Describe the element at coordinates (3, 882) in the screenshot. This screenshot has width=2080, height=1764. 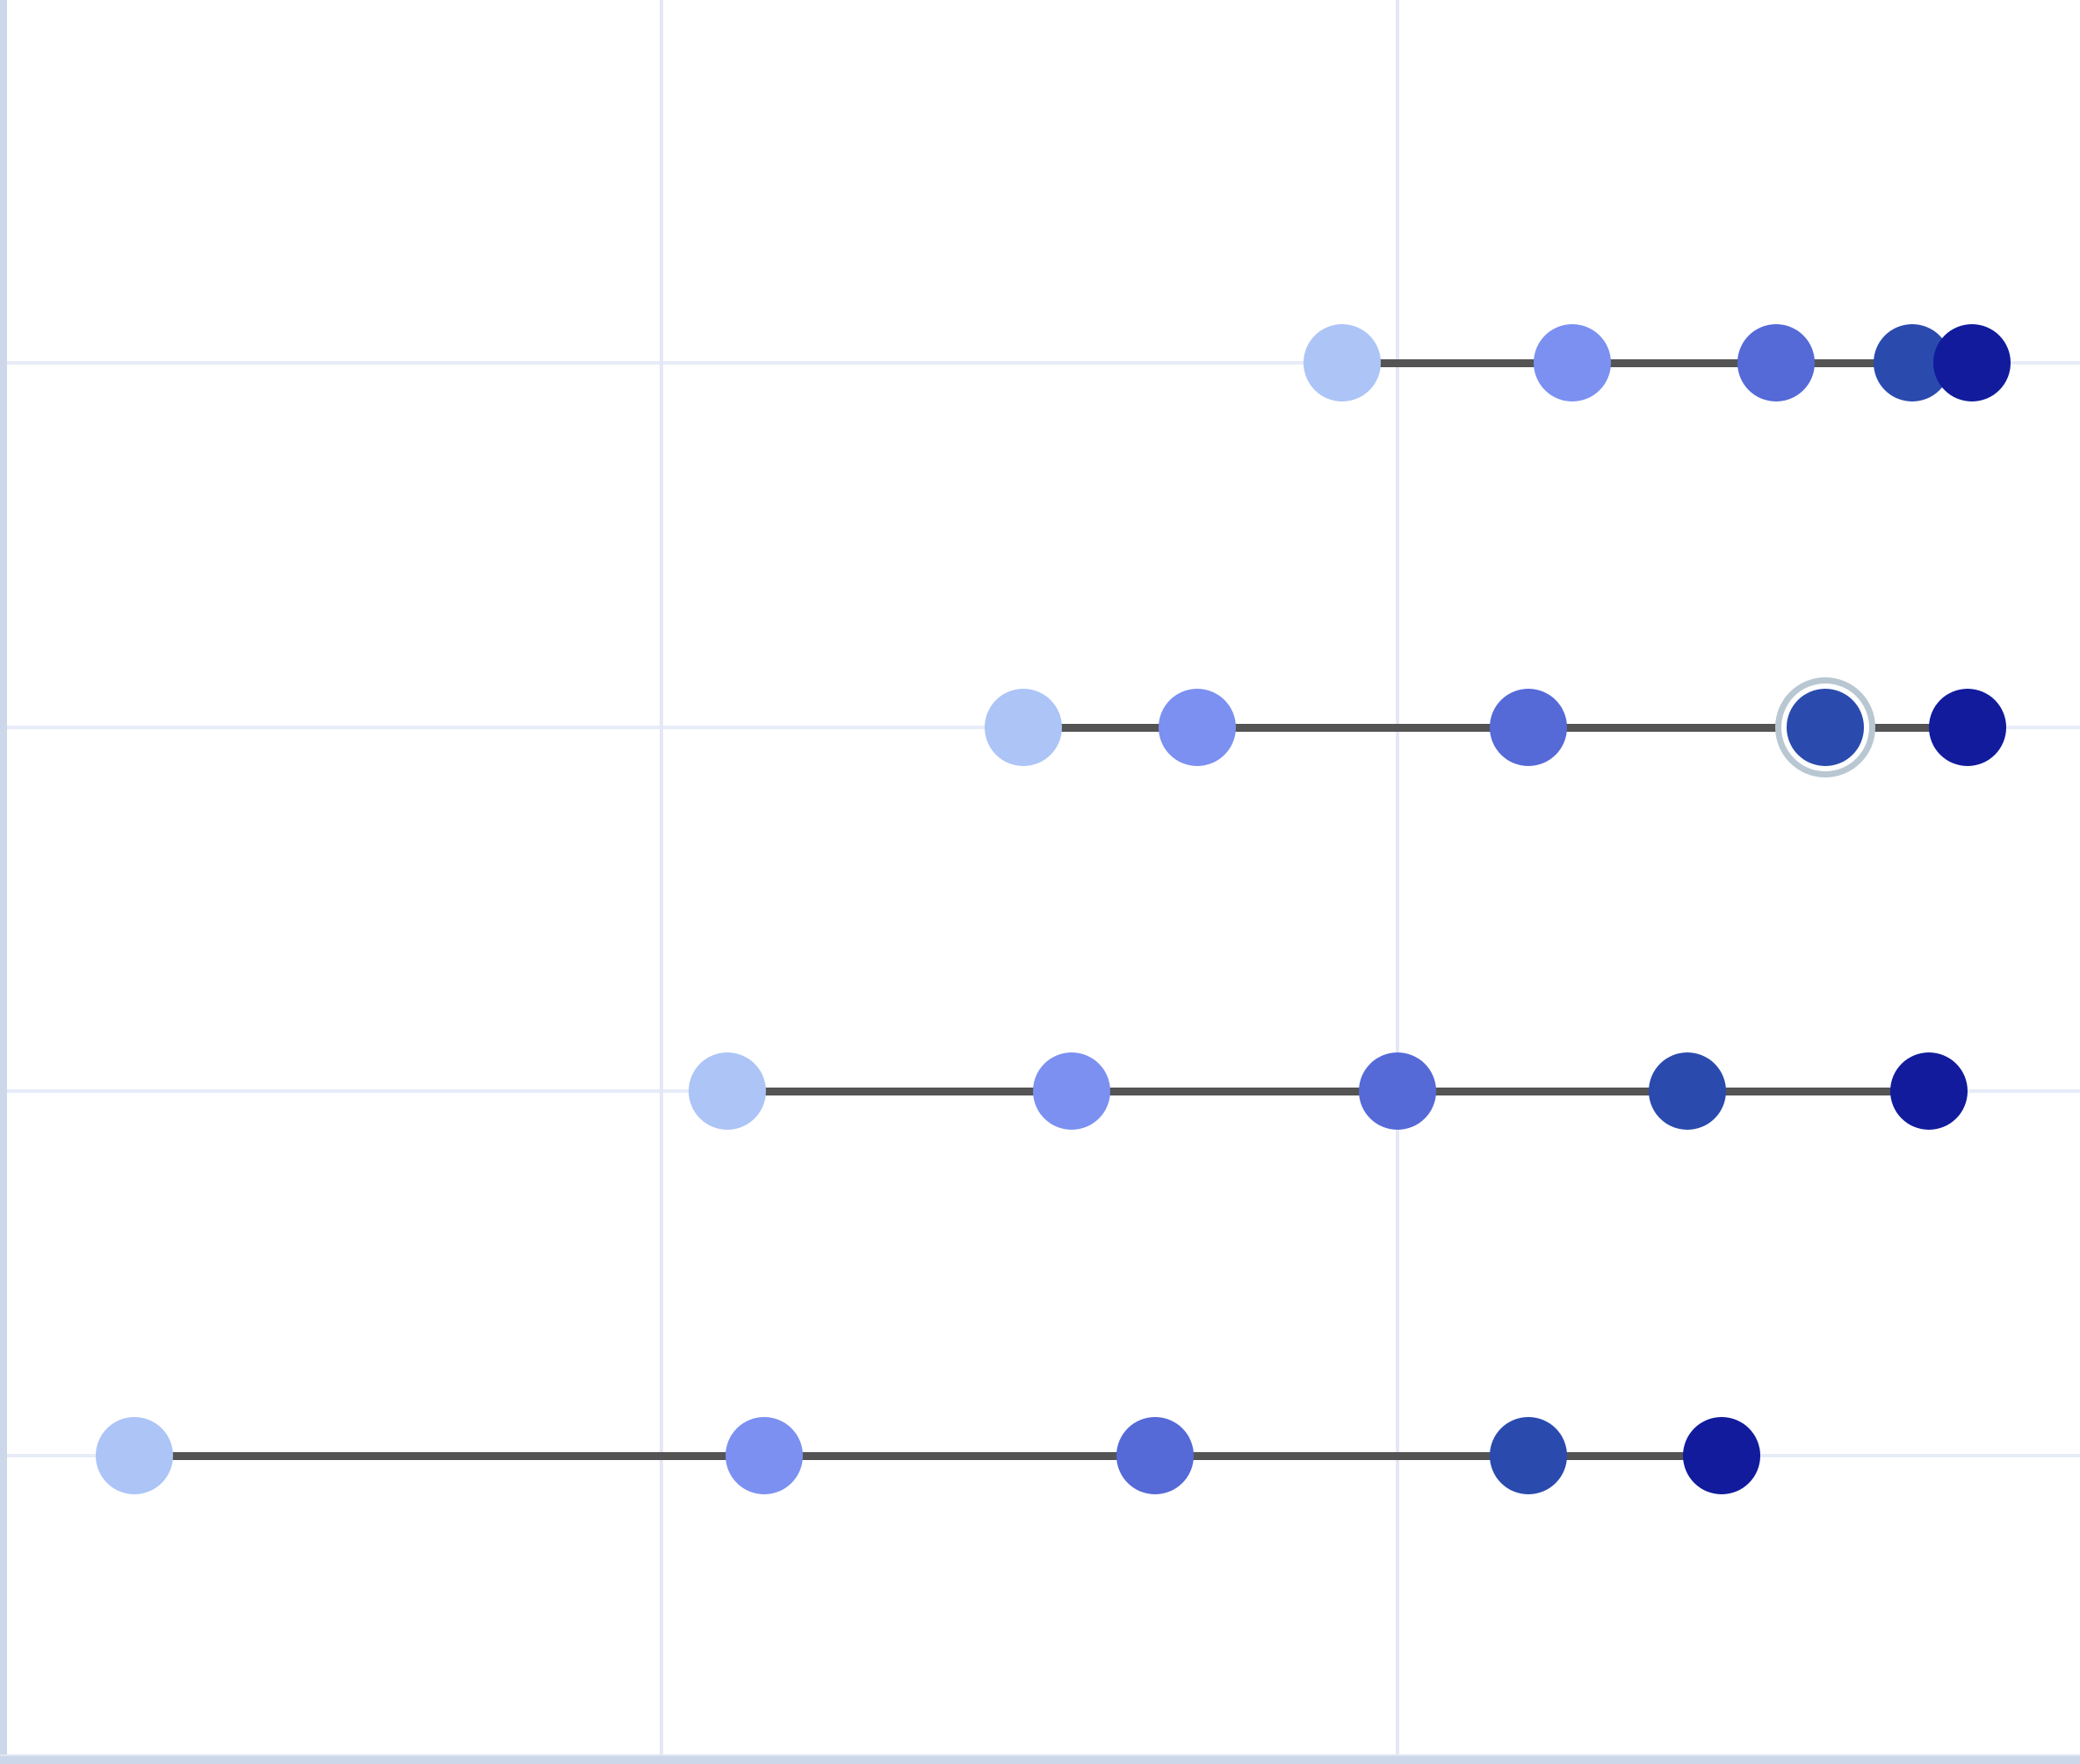
I see `left-edge-band` at that location.